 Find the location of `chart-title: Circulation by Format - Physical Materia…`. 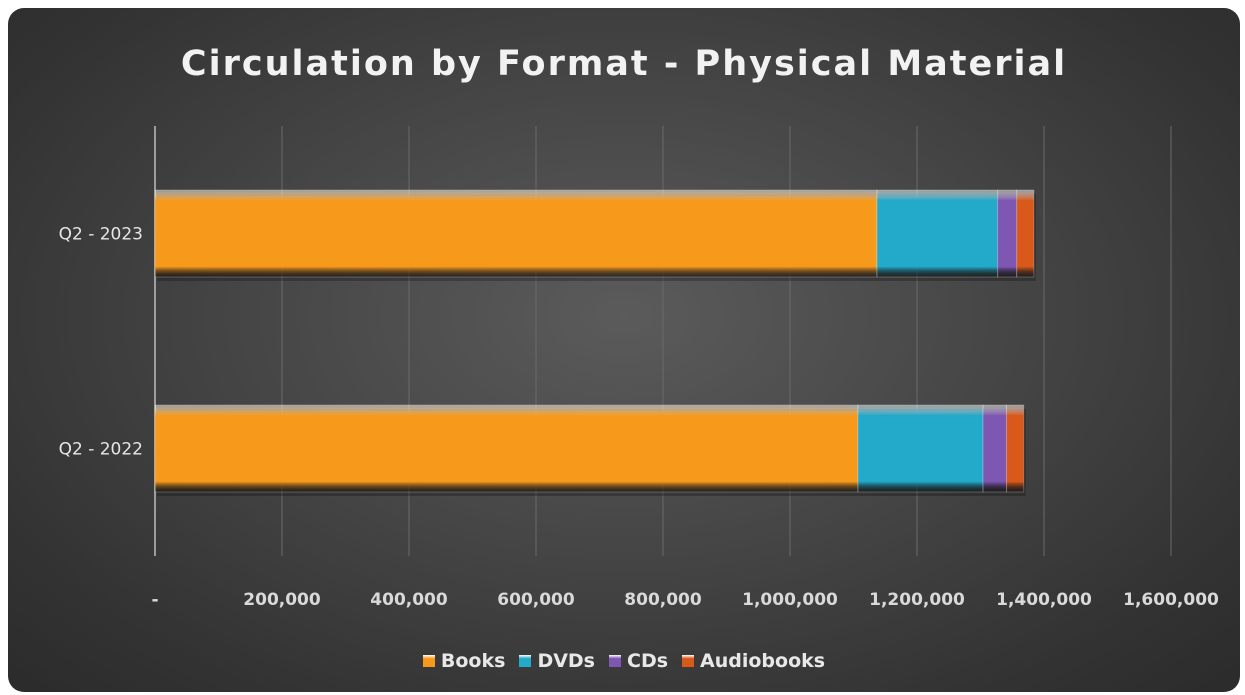

chart-title: Circulation by Format - Physical Materia… is located at coordinates (624, 64).